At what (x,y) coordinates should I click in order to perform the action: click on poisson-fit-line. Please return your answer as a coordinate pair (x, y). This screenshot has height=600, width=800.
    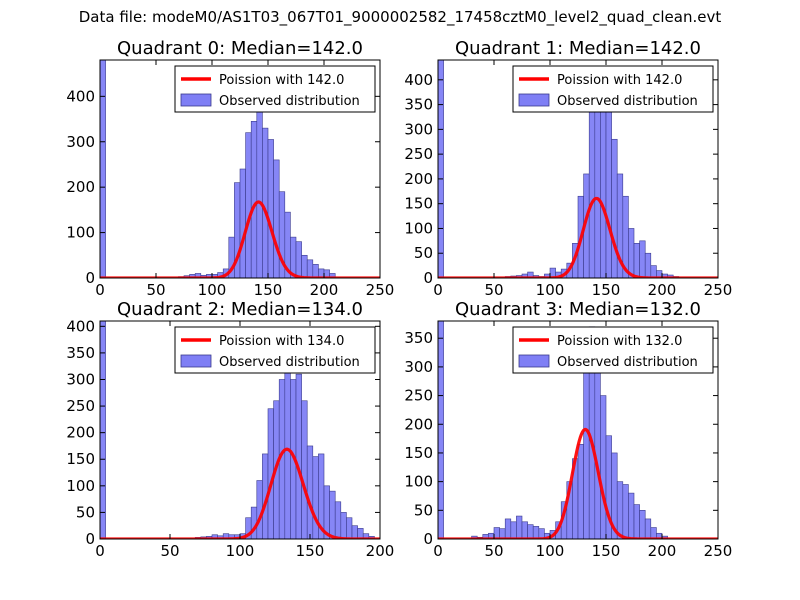
    Looking at the image, I should click on (240, 239).